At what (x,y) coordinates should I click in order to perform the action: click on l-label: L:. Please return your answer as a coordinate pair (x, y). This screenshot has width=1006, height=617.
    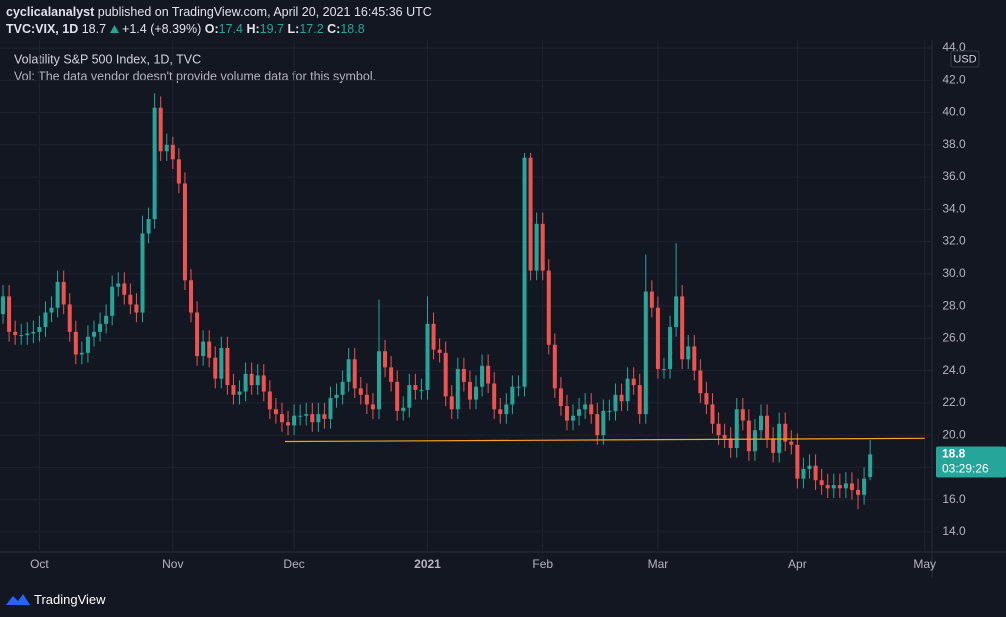
    Looking at the image, I should click on (293, 29).